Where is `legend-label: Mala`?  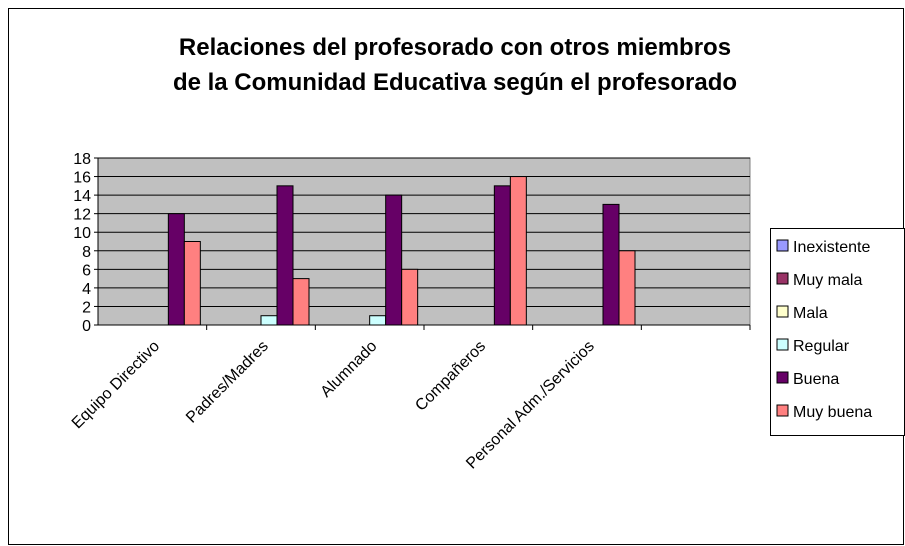 legend-label: Mala is located at coordinates (810, 313).